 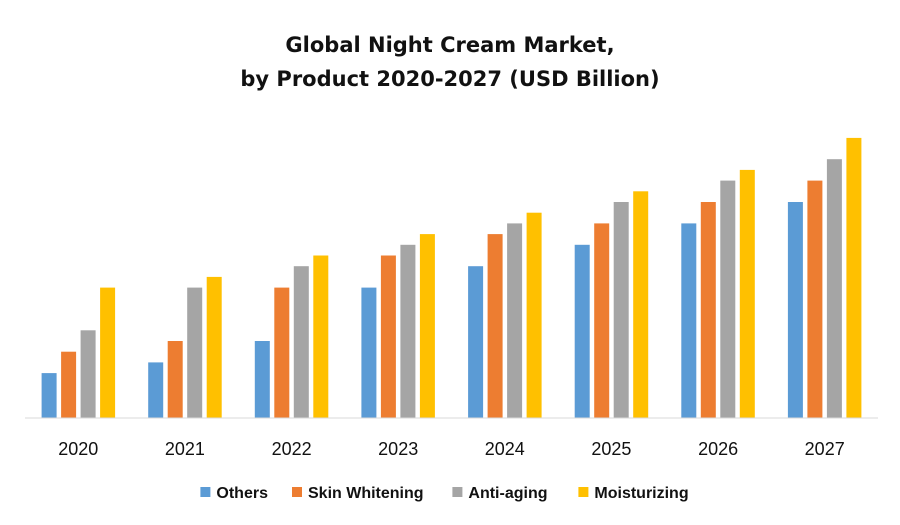 What do you see at coordinates (834, 288) in the screenshot?
I see `bar-anti-aging-2027` at bounding box center [834, 288].